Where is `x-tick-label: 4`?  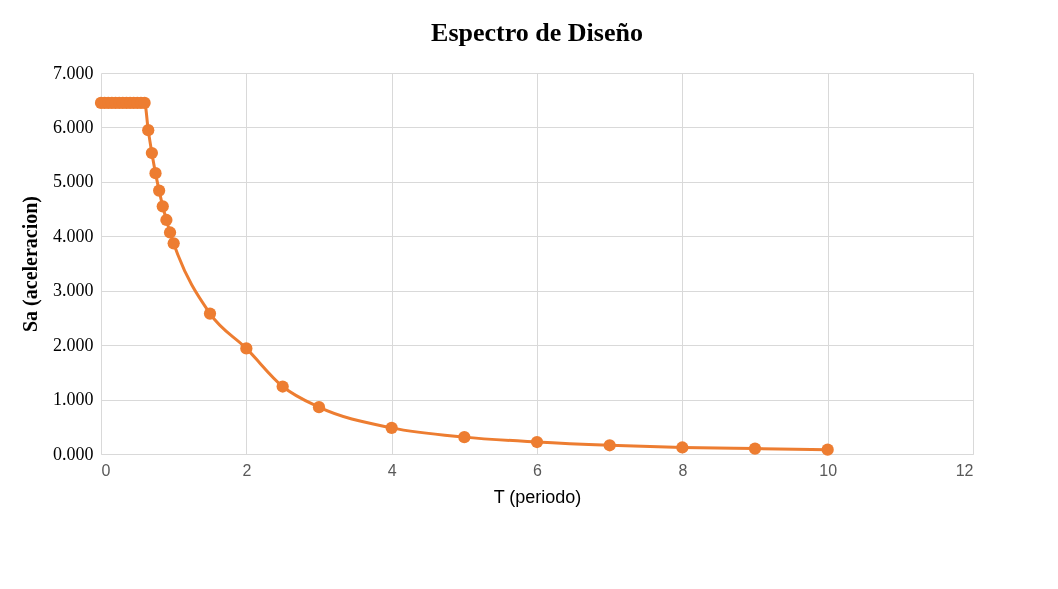 x-tick-label: 4 is located at coordinates (392, 470).